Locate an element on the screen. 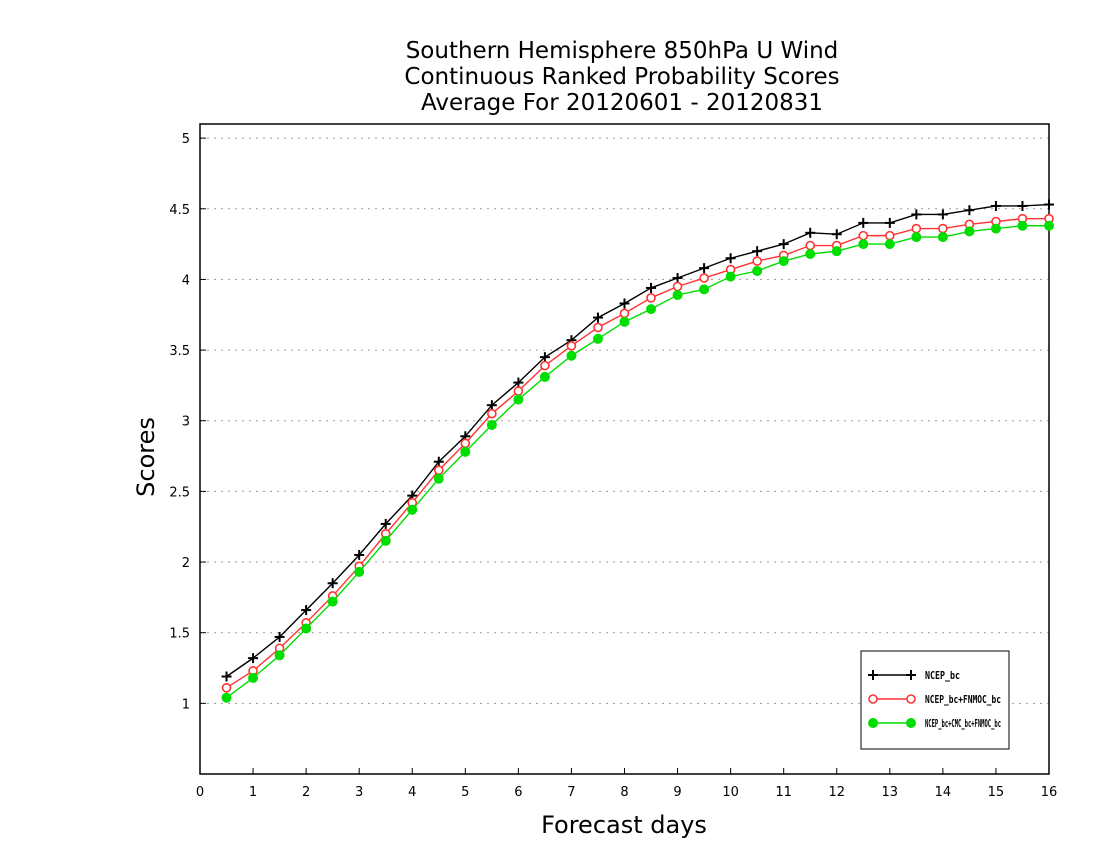 The image size is (1100, 850). chart-title-line: Continuous Ranked Probability Scores is located at coordinates (621, 77).